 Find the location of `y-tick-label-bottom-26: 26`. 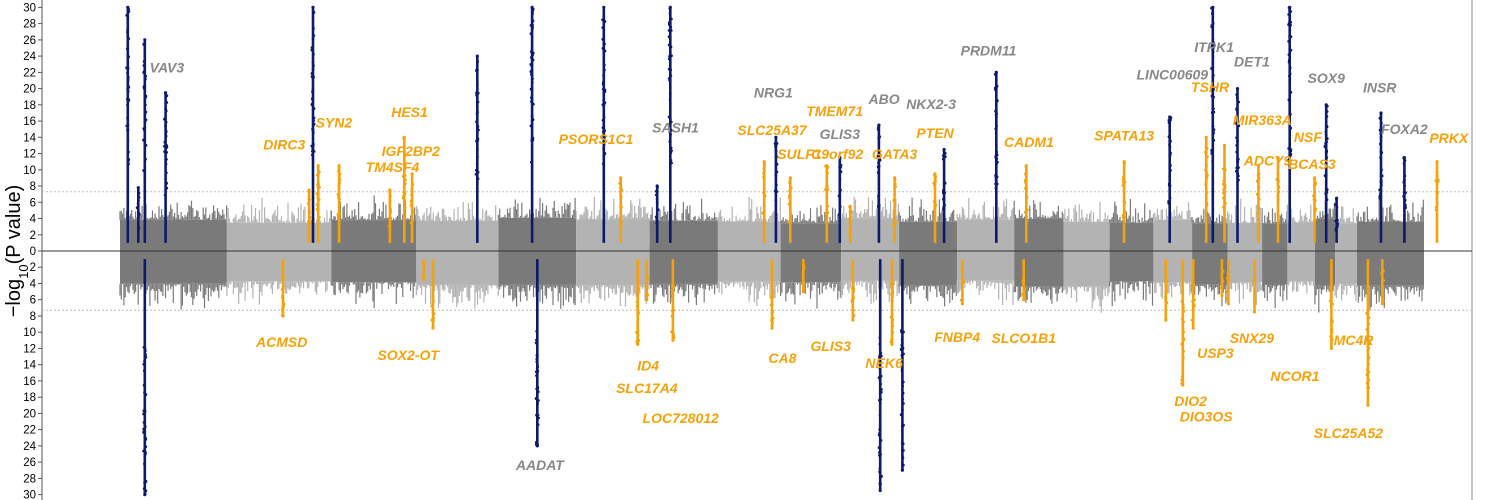

y-tick-label-bottom-26: 26 is located at coordinates (29, 463).